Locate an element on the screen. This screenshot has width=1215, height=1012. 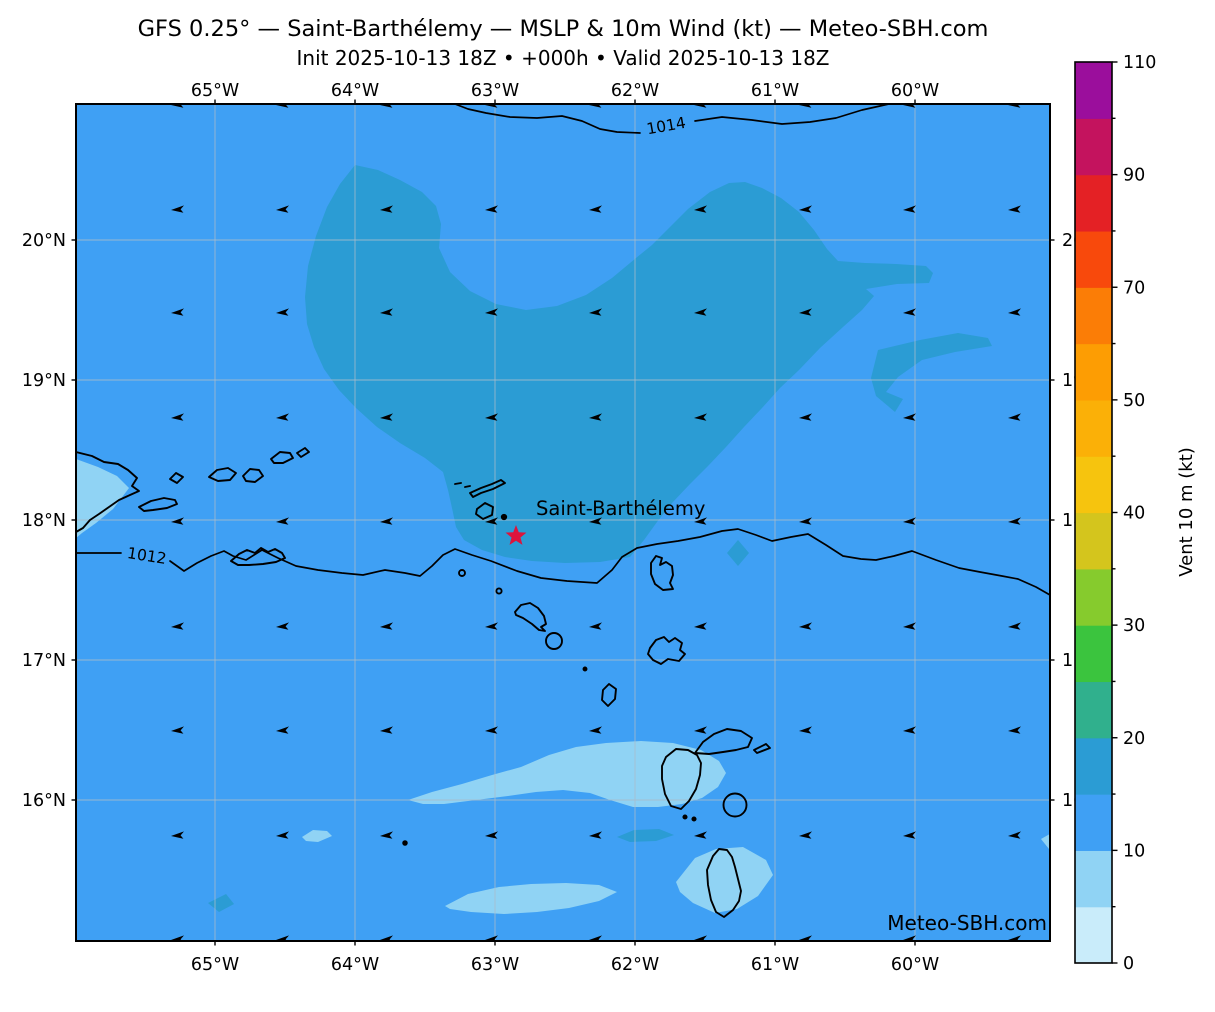
coast-anguilla is located at coordinates (487, 488).